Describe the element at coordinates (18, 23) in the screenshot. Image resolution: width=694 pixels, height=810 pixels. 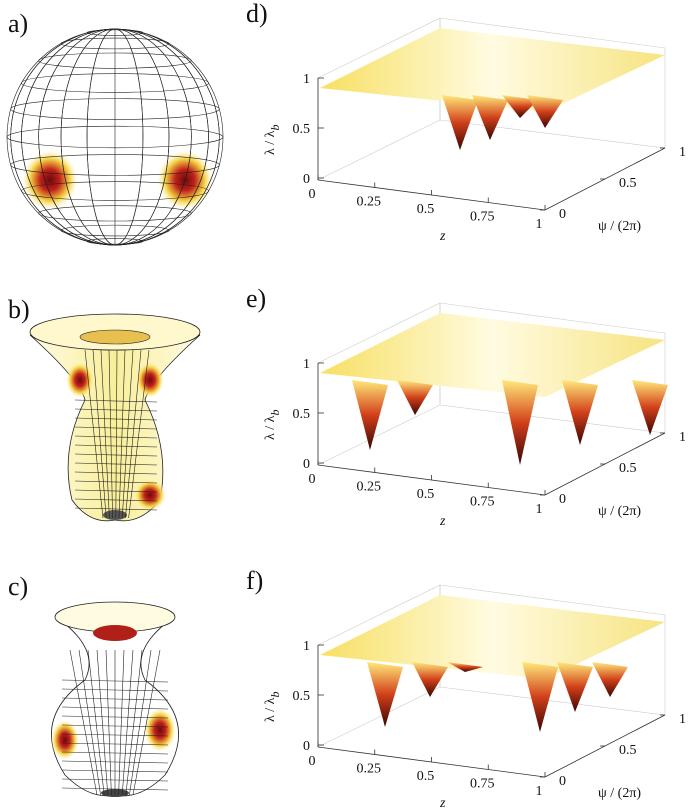
I see `panel-label: a)` at that location.